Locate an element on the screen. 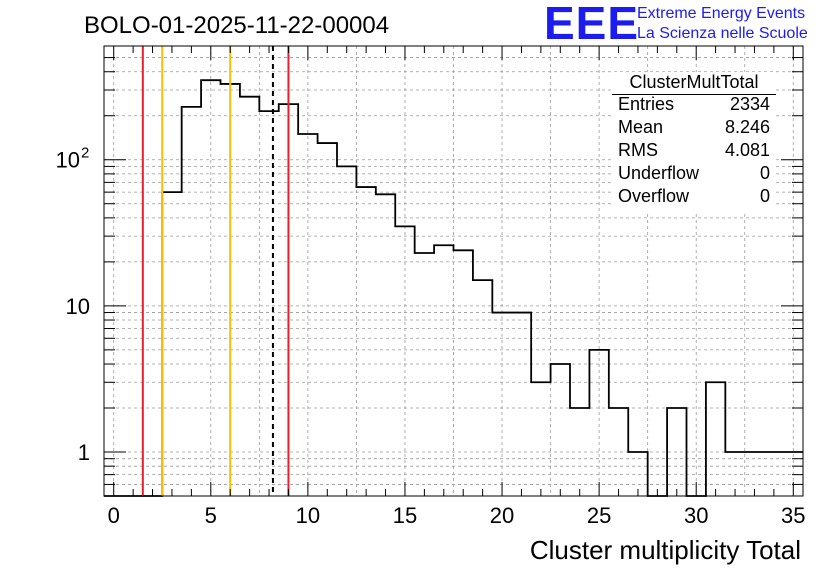 The width and height of the screenshot is (836, 572). x-tick-label: 25 is located at coordinates (599, 515).